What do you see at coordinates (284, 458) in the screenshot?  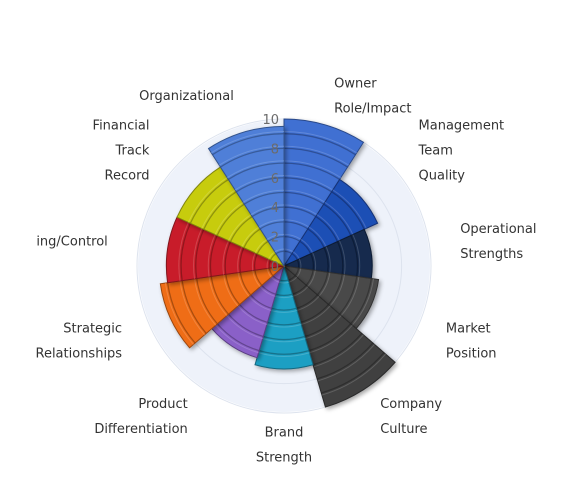 I see `category-label: Strength` at bounding box center [284, 458].